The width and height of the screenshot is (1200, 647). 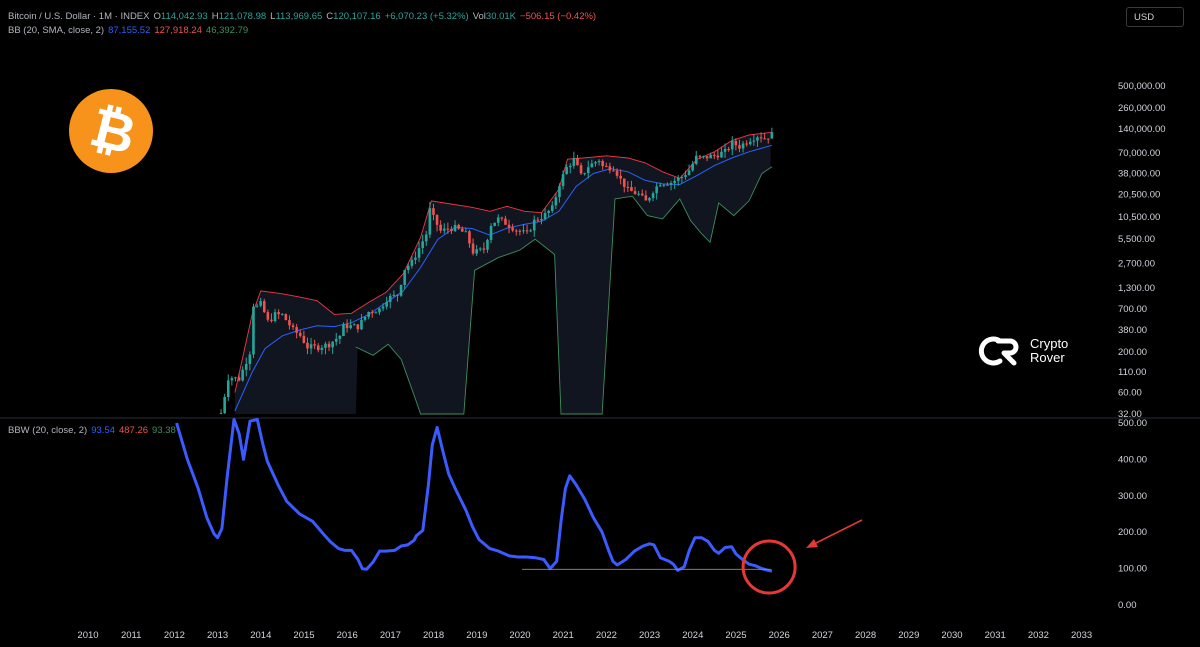 I want to click on open-label: O, so click(x=157, y=16).